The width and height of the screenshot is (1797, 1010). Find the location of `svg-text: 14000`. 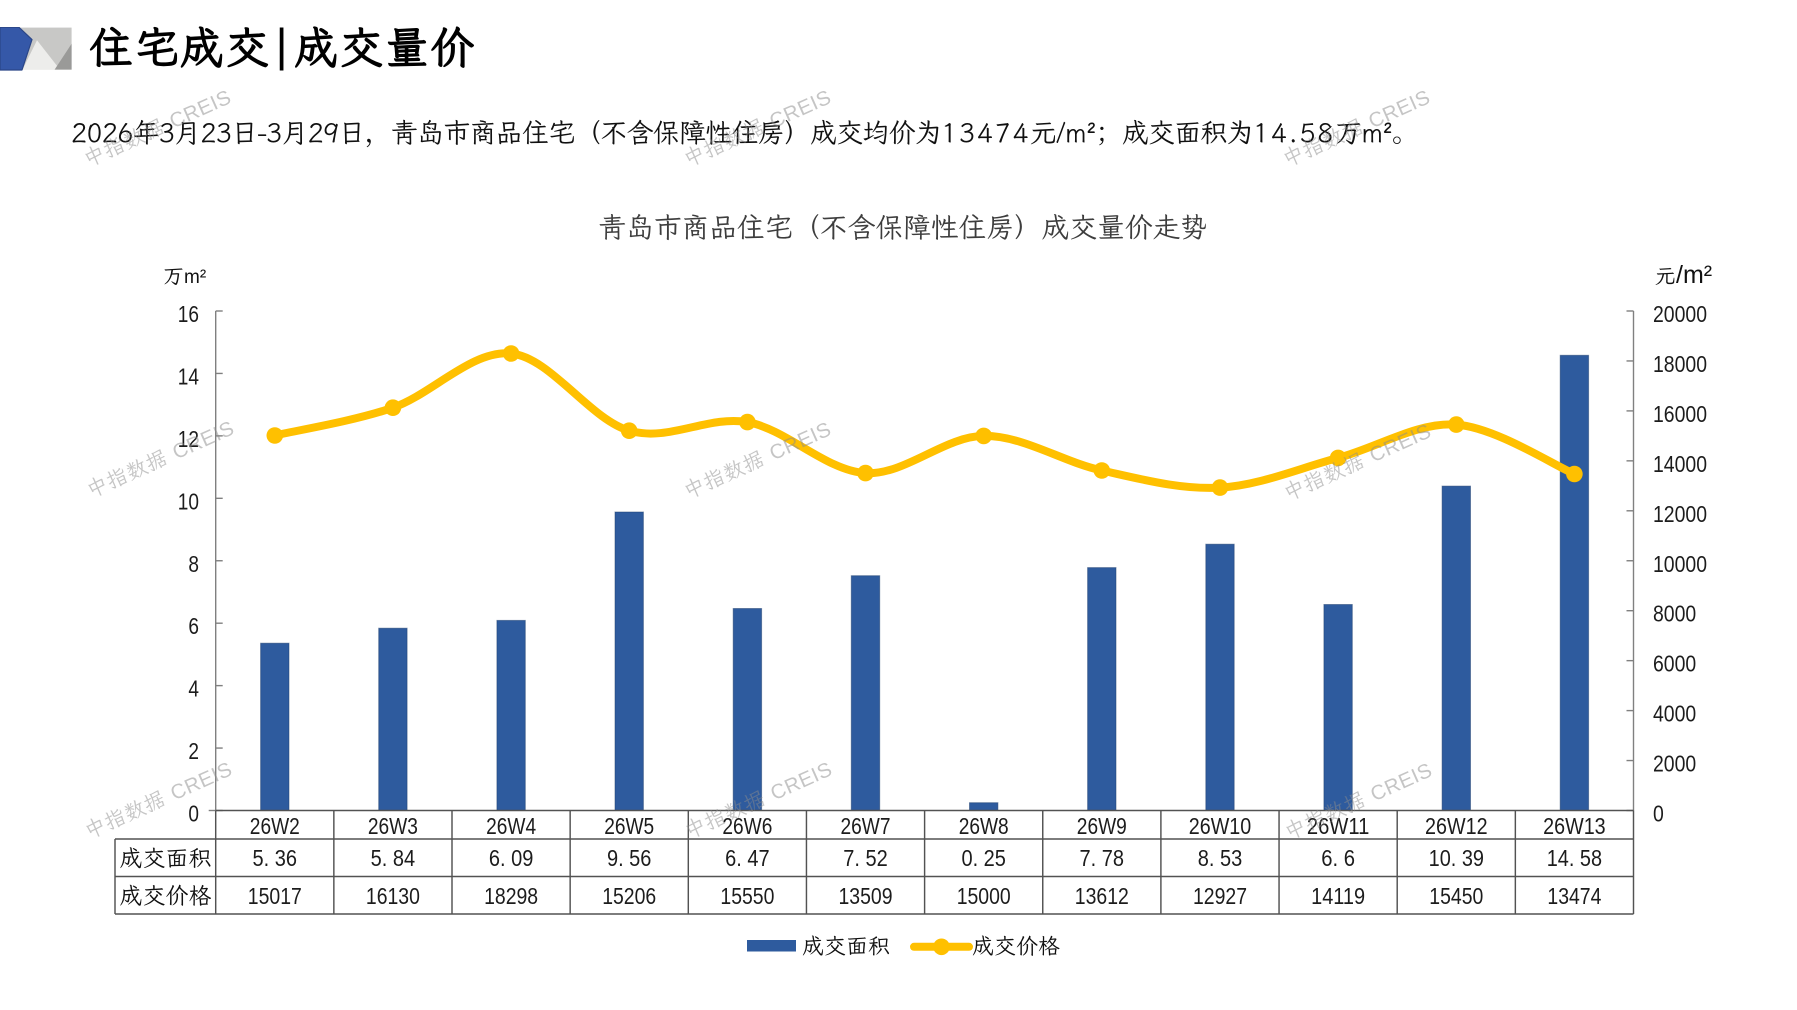

svg-text: 14000 is located at coordinates (1680, 464).